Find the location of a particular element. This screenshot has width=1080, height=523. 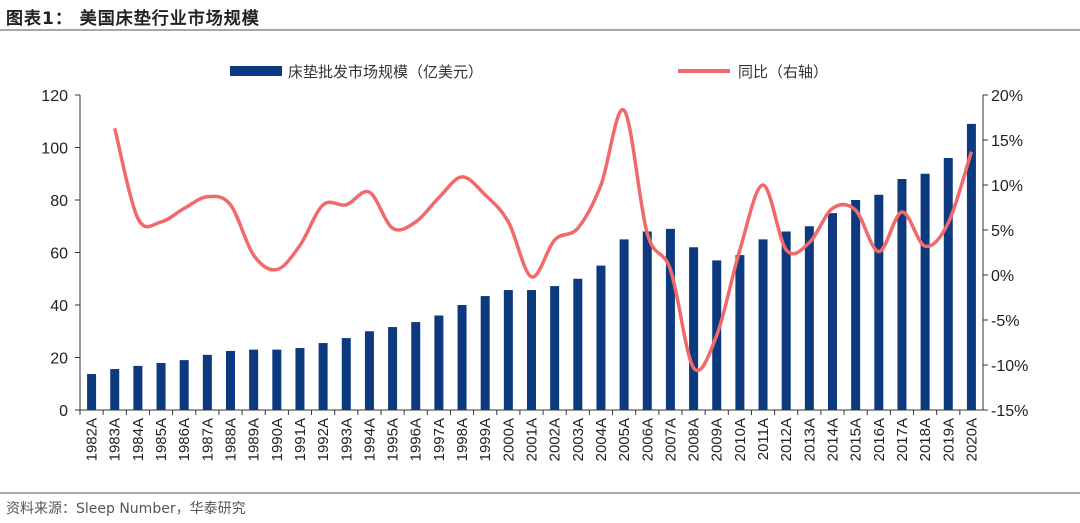

legend-line-label: 同比（右轴） is located at coordinates (783, 72).